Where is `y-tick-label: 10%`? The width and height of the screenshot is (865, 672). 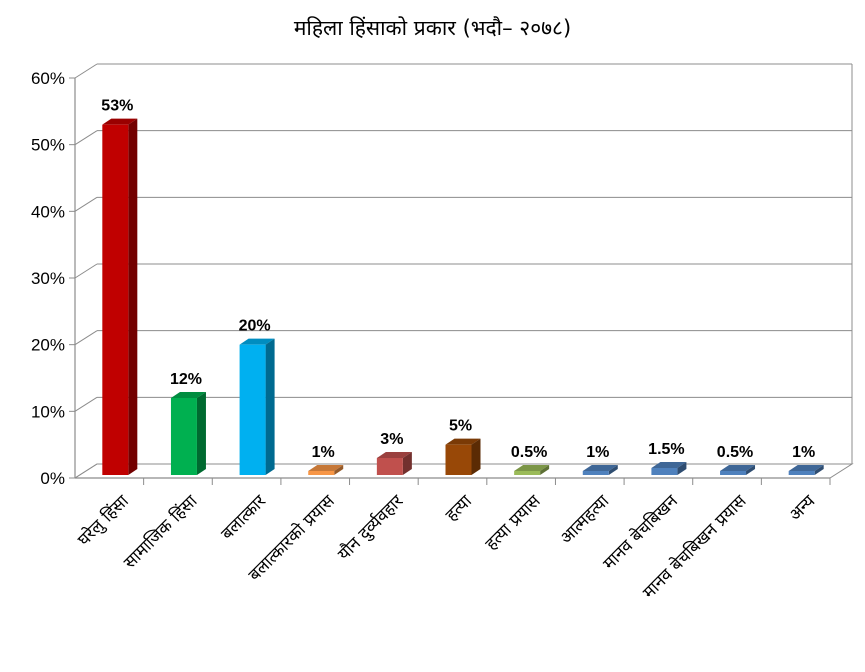 y-tick-label: 10% is located at coordinates (48, 411).